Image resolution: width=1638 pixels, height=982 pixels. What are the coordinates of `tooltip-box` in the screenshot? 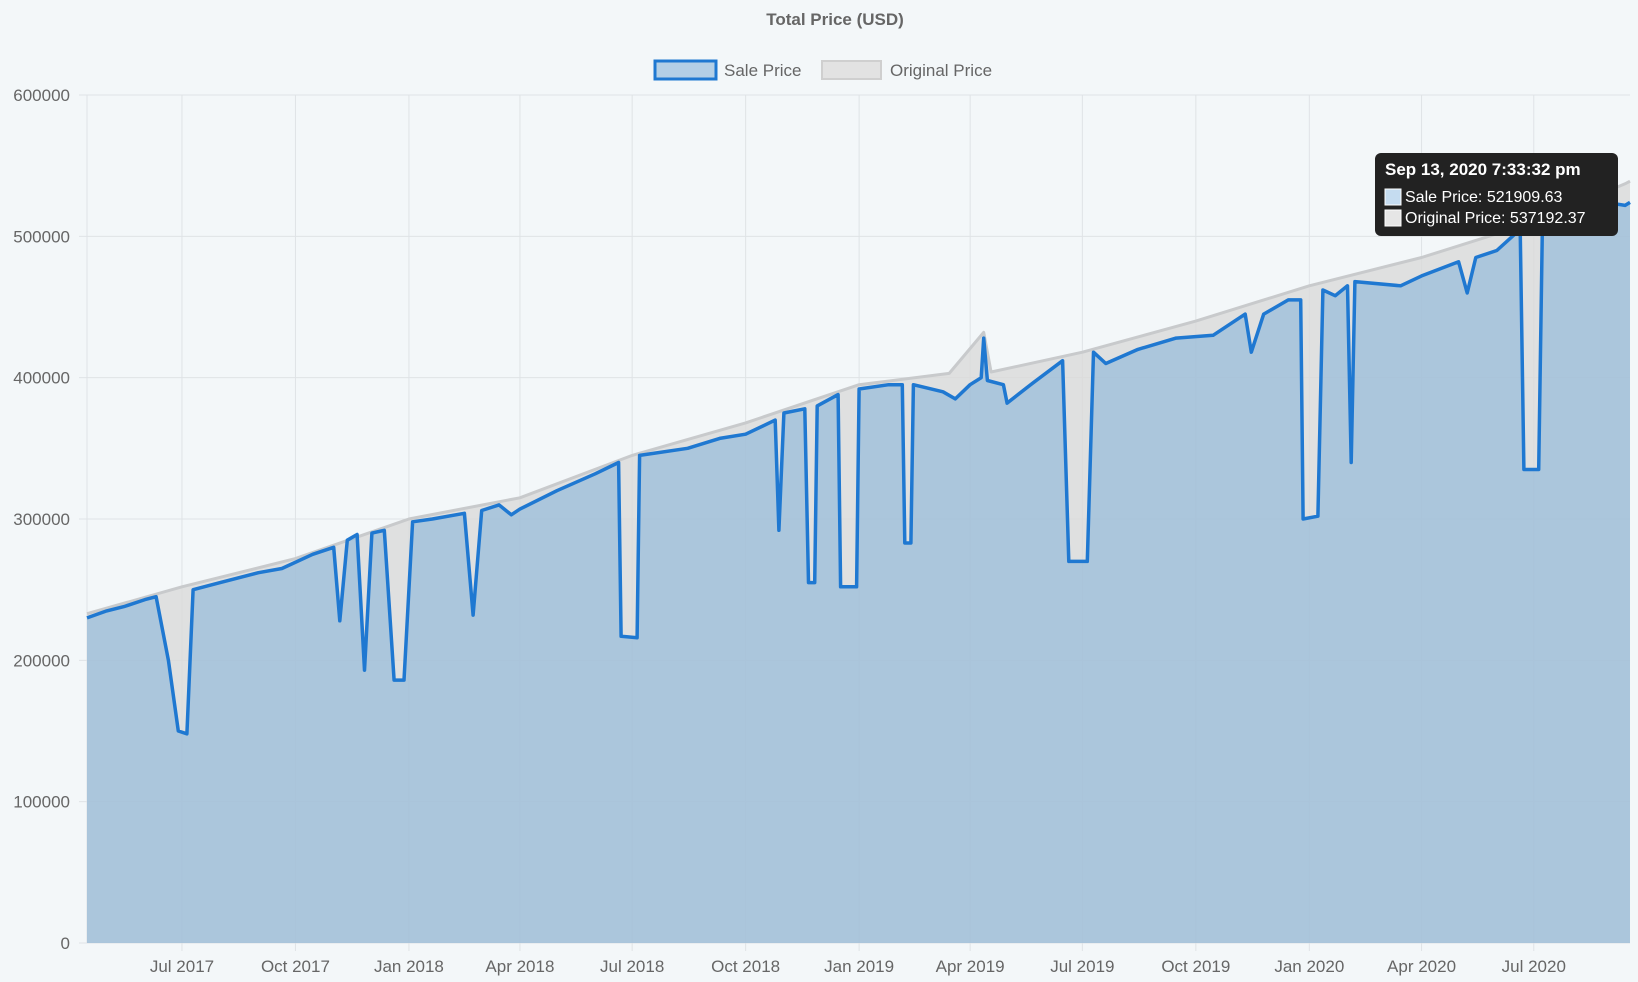 It's located at (1496, 194).